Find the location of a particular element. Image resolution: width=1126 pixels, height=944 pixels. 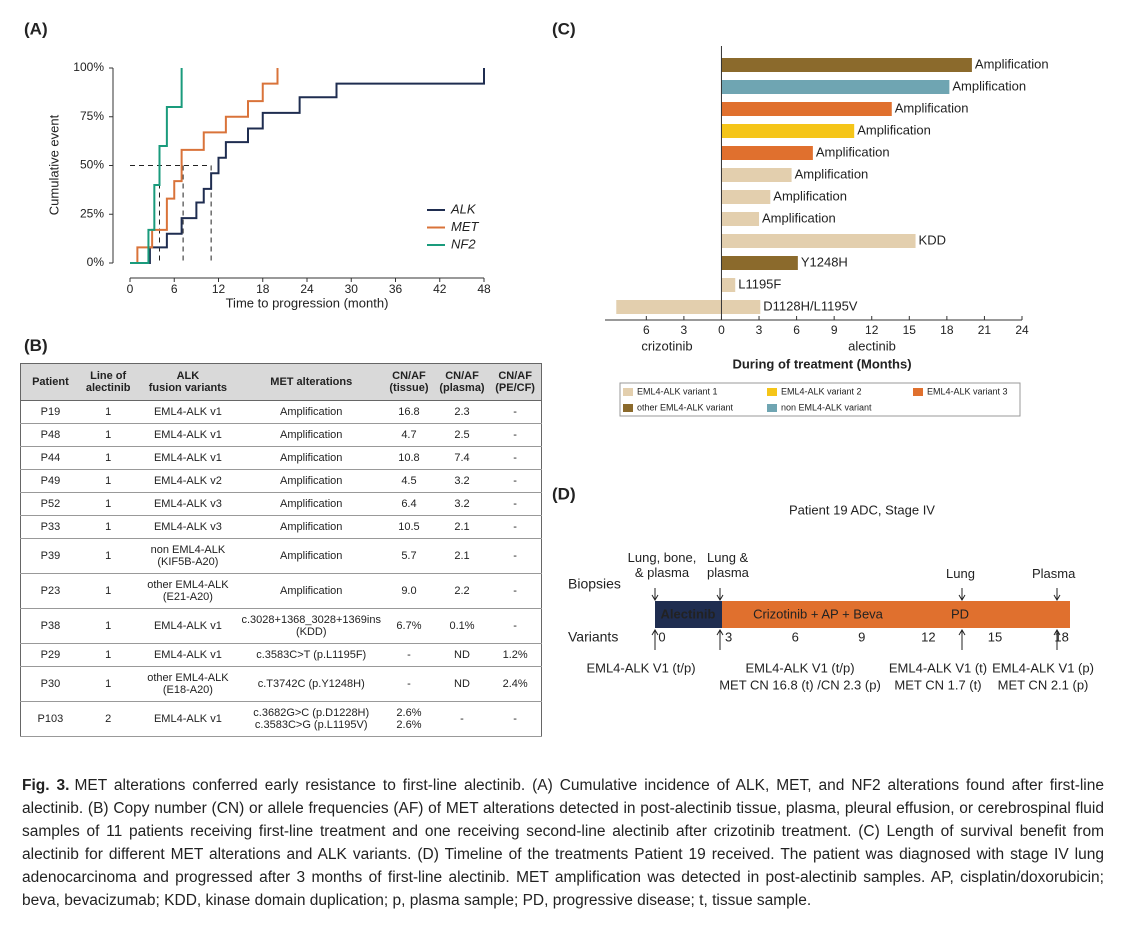

bar-label: D1128H/L1195V is located at coordinates (810, 305).